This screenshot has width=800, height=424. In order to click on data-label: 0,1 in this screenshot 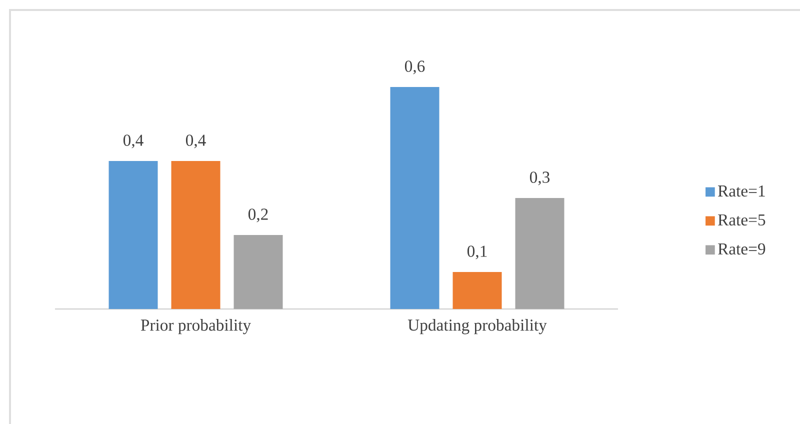, I will do `click(477, 253)`.